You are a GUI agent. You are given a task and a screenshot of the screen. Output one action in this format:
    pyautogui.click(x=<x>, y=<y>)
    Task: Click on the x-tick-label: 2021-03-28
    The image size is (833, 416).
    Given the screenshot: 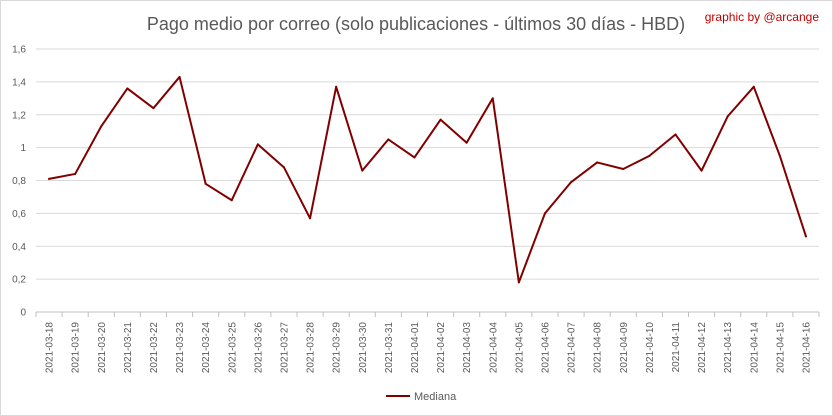 What is the action you would take?
    pyautogui.click(x=311, y=348)
    